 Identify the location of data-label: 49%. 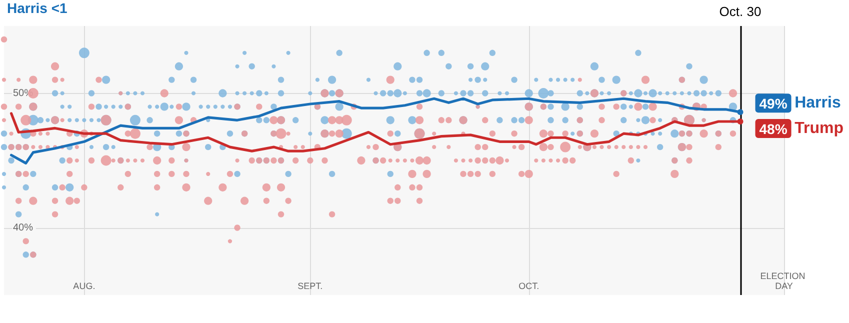
(773, 104).